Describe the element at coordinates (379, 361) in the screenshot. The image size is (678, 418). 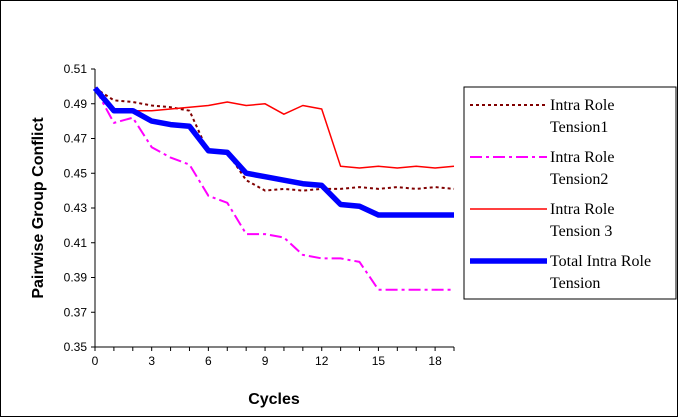
I see `x-tick-label: 15` at that location.